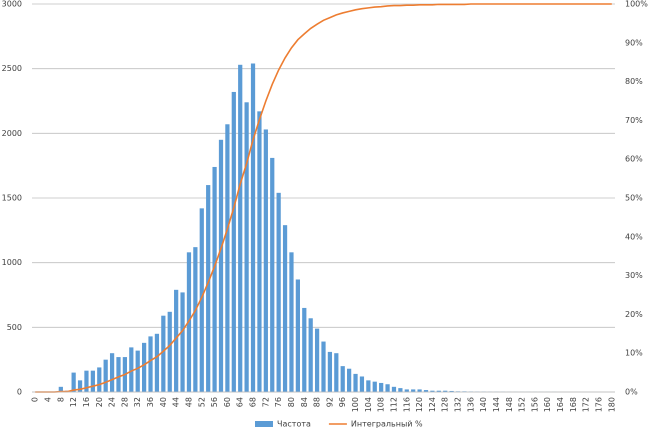  Describe the element at coordinates (611, 404) in the screenshot. I see `x-tick-label: 180` at that location.